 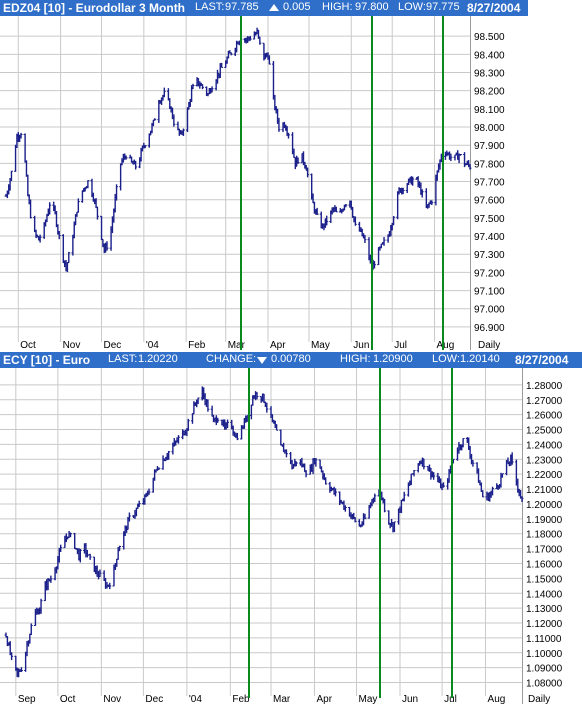 What do you see at coordinates (489, 55) in the screenshot?
I see `y-tick-label: 98.400` at bounding box center [489, 55].